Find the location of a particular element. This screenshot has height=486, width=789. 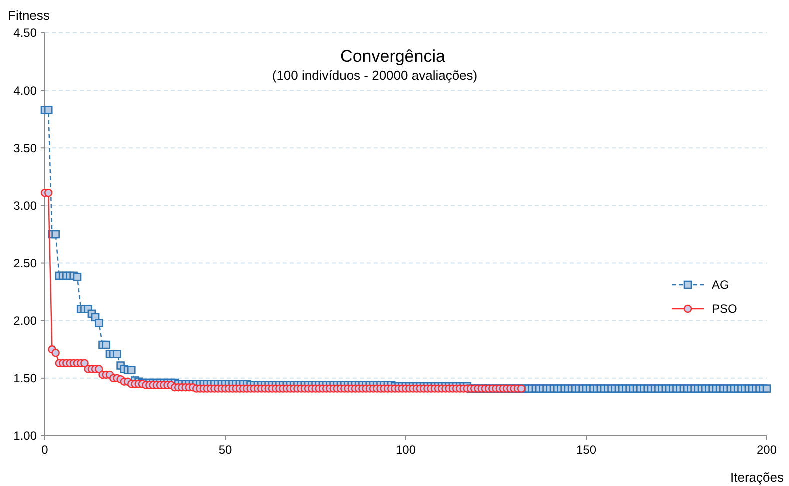

y-tick-label: 1.00 is located at coordinates (26, 436).